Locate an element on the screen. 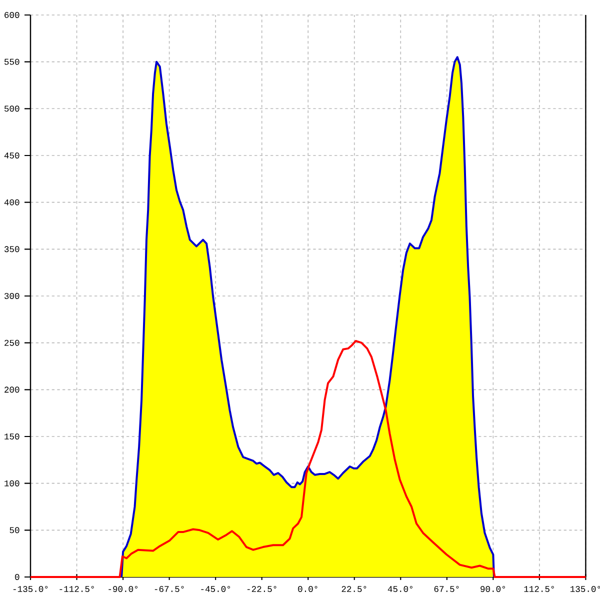 Image resolution: width=600 pixels, height=600 pixels. x-tick-label: -112.5° is located at coordinates (77, 589).